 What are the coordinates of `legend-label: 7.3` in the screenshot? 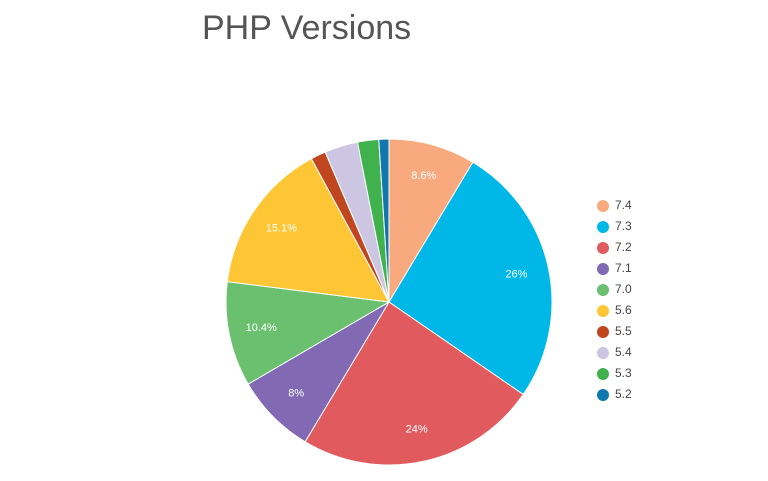 It's located at (623, 226).